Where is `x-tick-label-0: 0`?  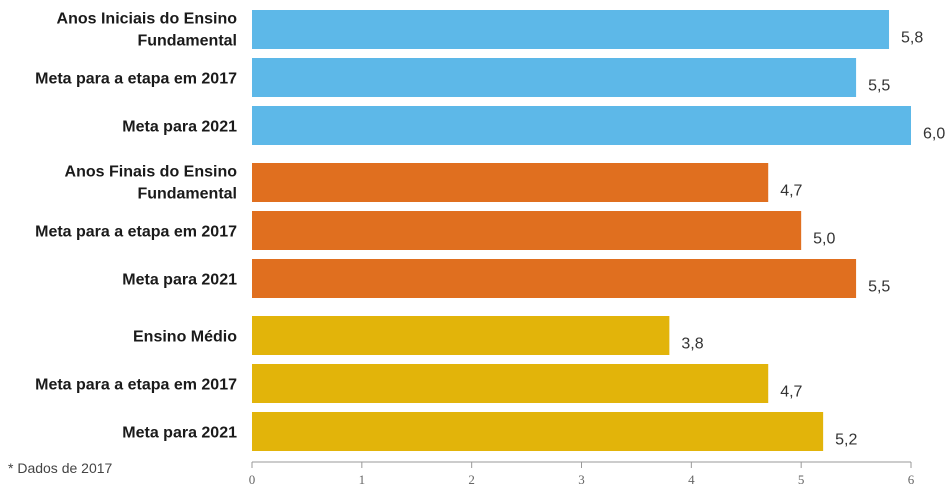 x-tick-label-0: 0 is located at coordinates (252, 479).